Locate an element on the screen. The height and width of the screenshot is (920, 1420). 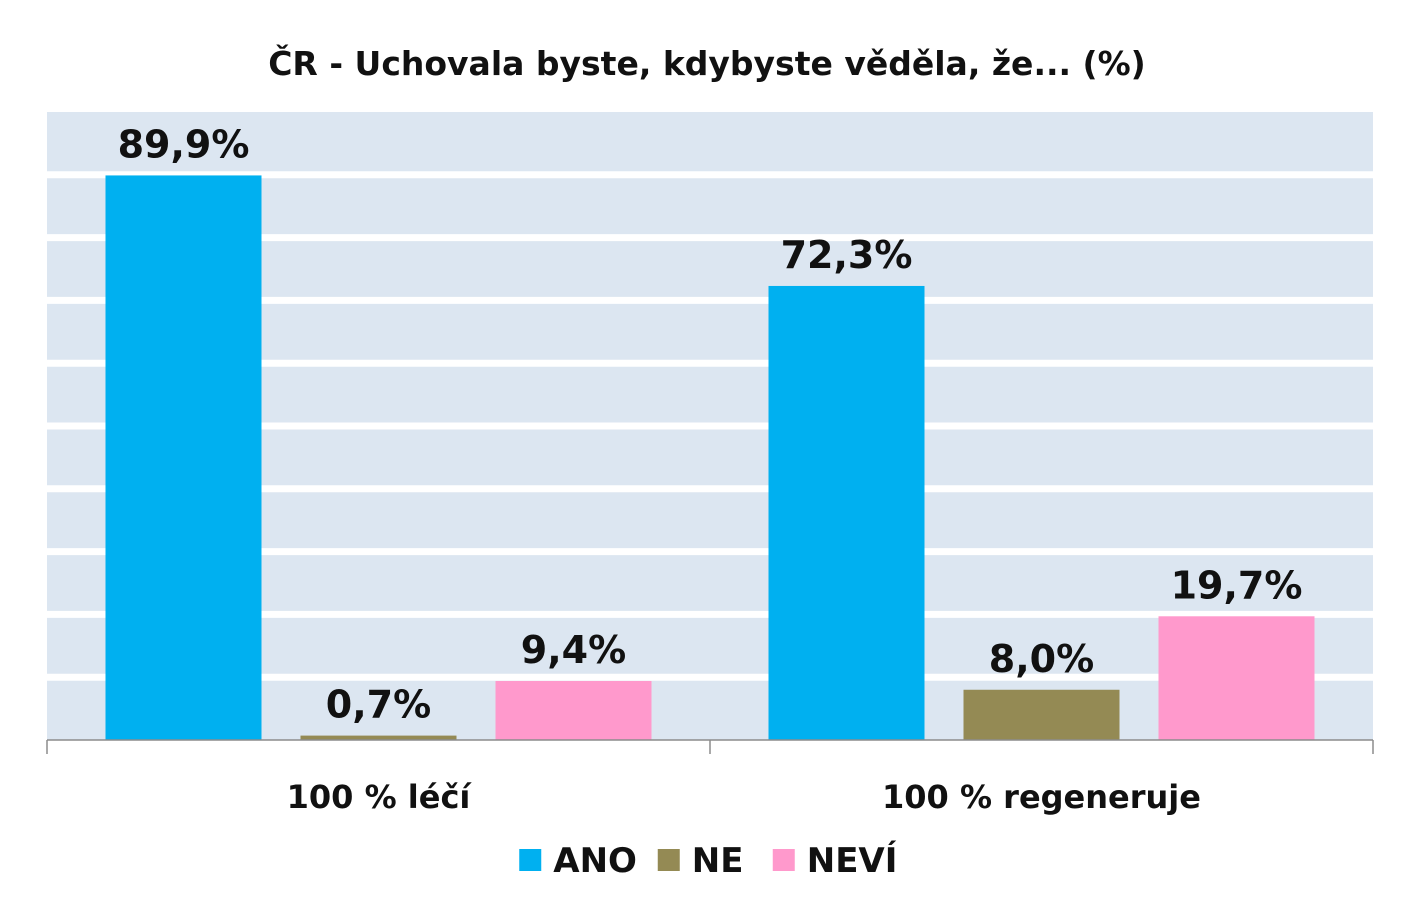
legend-swatch-ne is located at coordinates (668, 860).